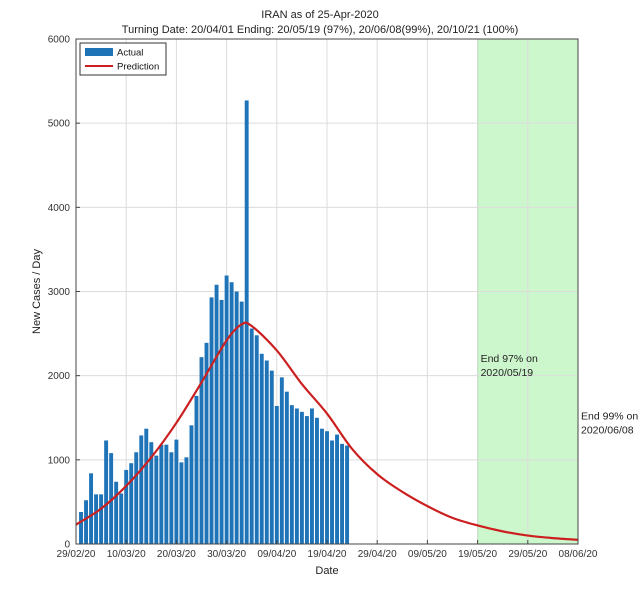  What do you see at coordinates (377, 554) in the screenshot?
I see `x-tick-label: 29/04/20` at bounding box center [377, 554].